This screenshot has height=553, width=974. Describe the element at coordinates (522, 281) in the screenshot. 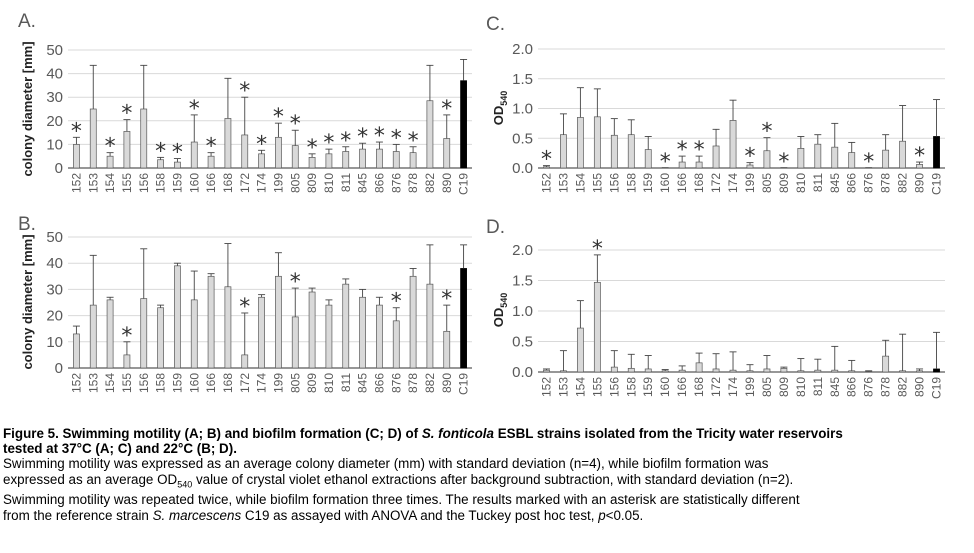

I see `y-tick-label: 1.5` at that location.